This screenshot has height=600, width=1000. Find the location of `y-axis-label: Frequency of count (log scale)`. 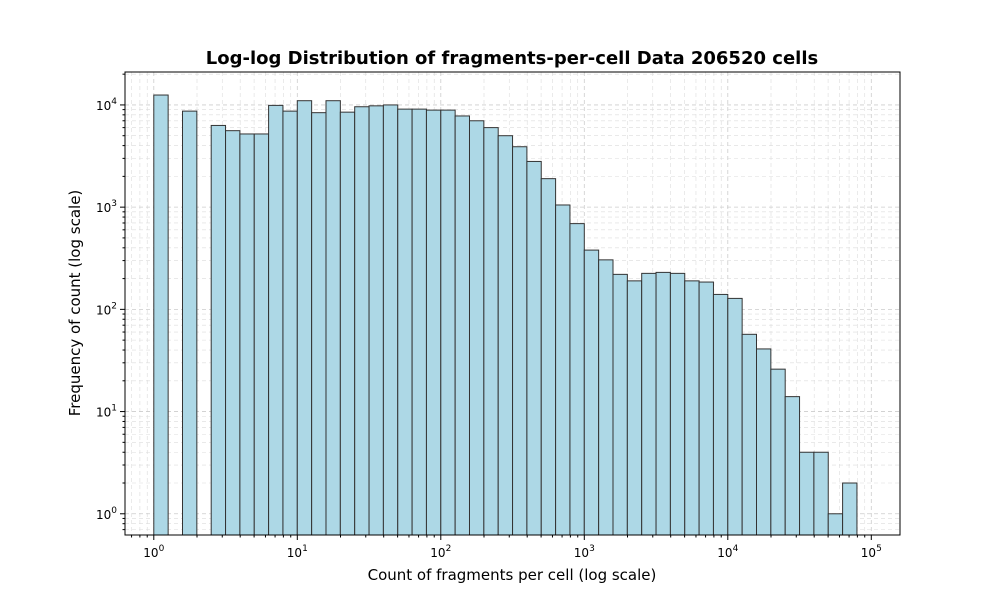

y-axis-label: Frequency of count (log scale) is located at coordinates (75, 303).